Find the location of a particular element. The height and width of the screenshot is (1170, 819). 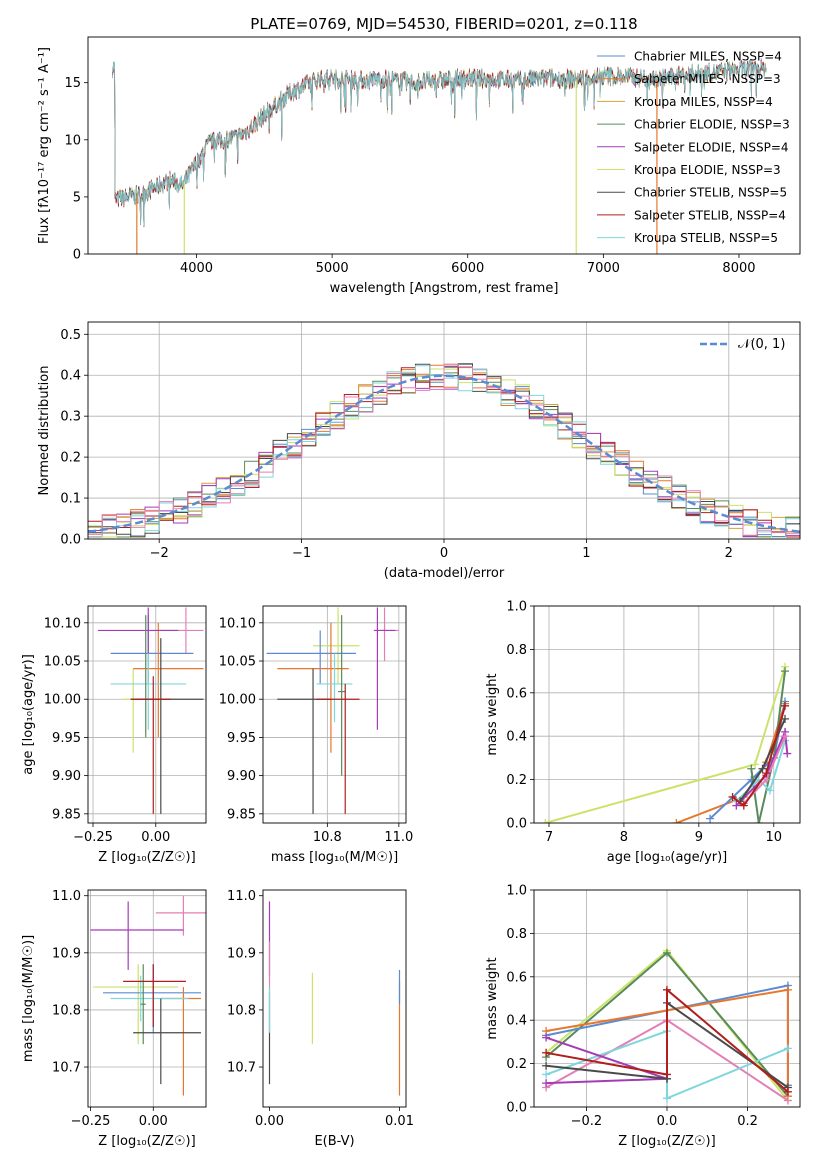

legend-entry: Kroupa MILES, NSSP=4 is located at coordinates (703, 102).